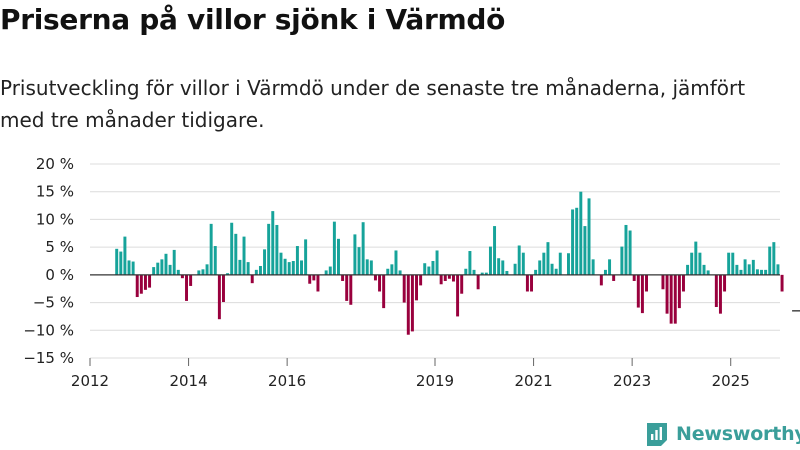 The width and height of the screenshot is (800, 450). Describe the element at coordinates (435, 381) in the screenshot. I see `x-tick-label: 2019` at that location.